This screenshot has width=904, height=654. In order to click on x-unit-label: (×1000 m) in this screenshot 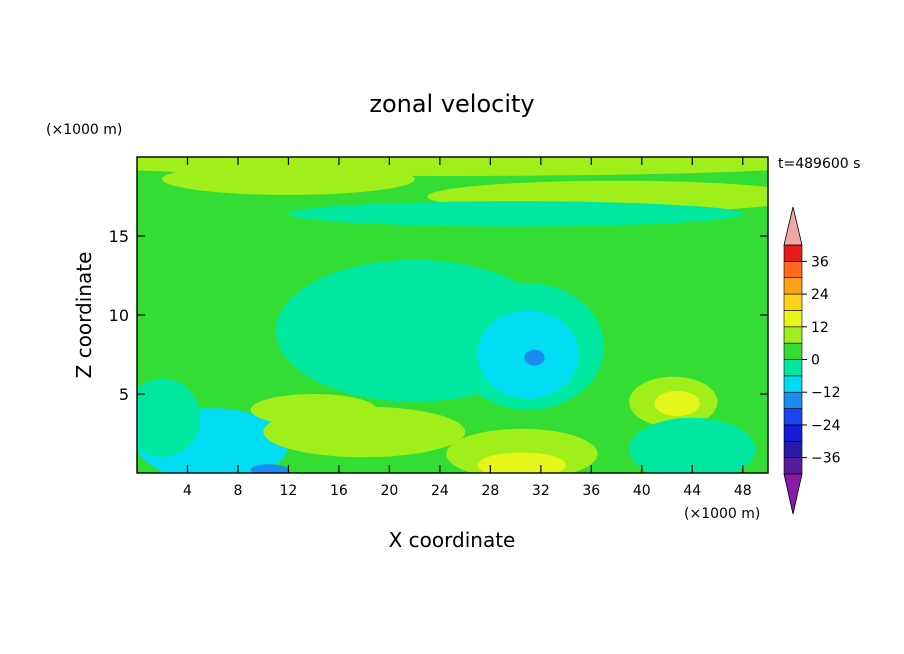, I will do `click(722, 514)`.